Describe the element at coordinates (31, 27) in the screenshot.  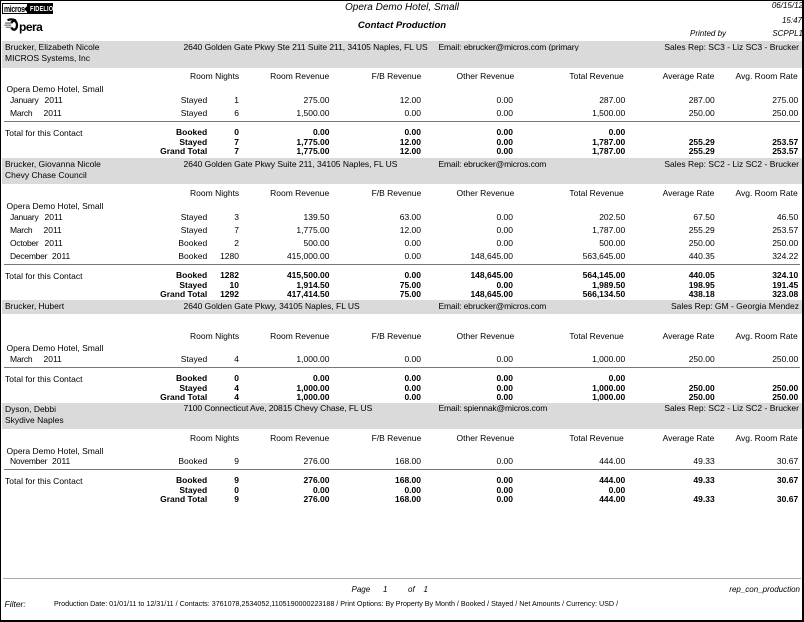
I see `svg-text: pera` at that location.